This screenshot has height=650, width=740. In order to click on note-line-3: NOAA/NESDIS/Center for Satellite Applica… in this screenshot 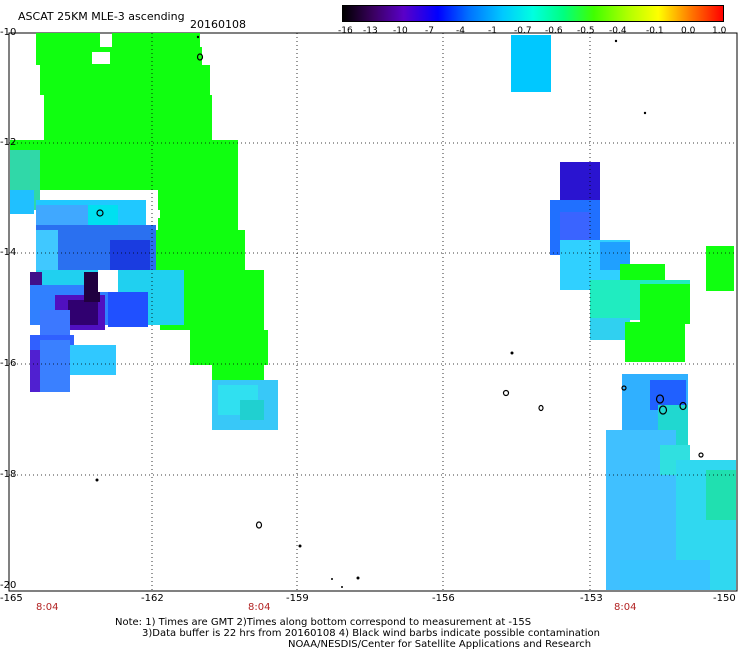, I will do `click(440, 644)`.